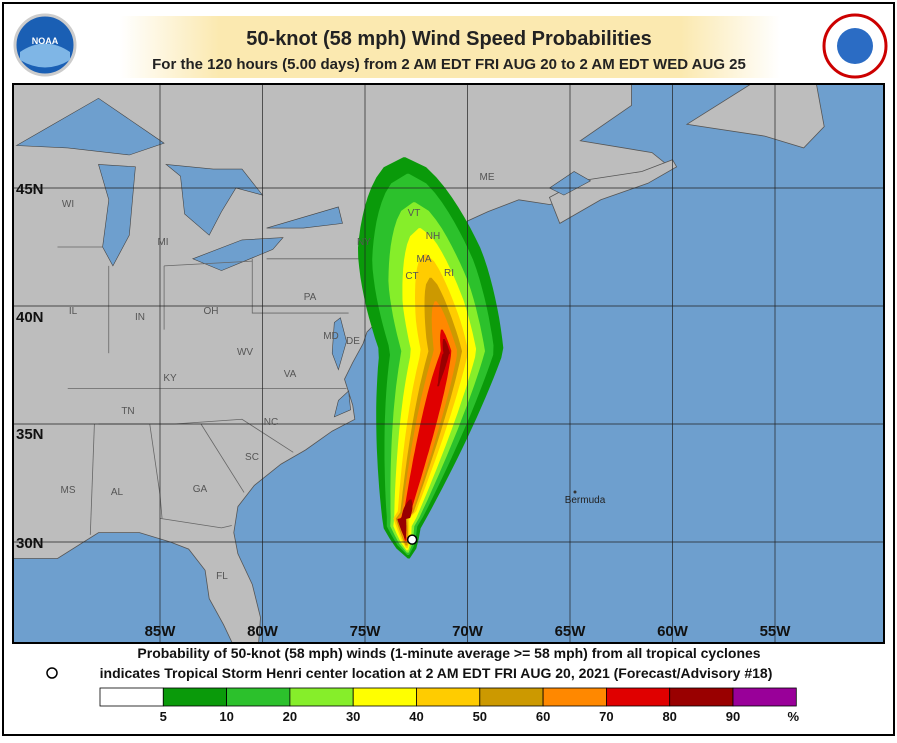 The width and height of the screenshot is (897, 743). I want to click on longitude-label: 70W, so click(468, 631).